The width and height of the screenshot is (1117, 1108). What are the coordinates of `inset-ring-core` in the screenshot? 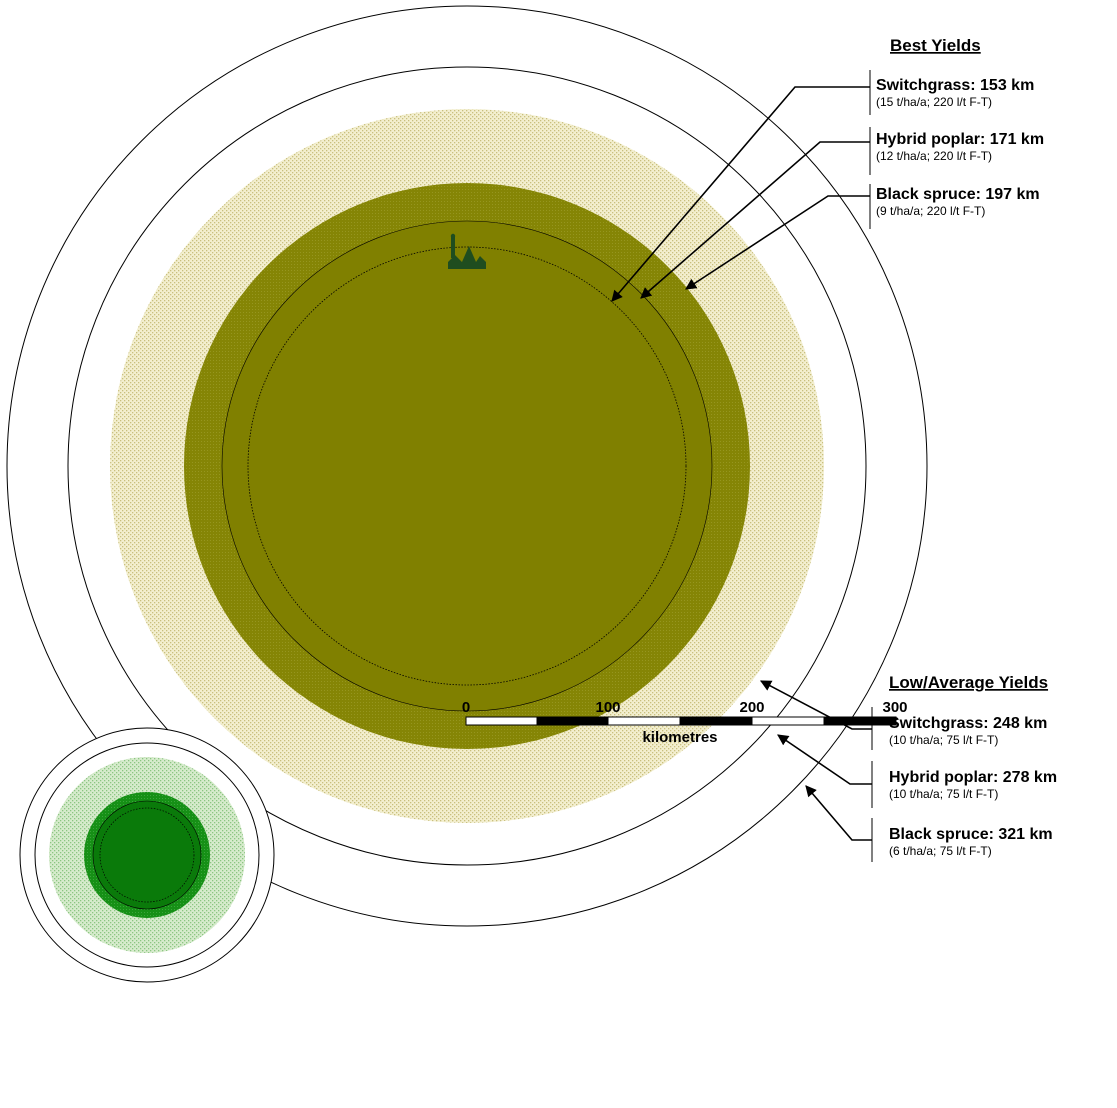 It's located at (147, 855).